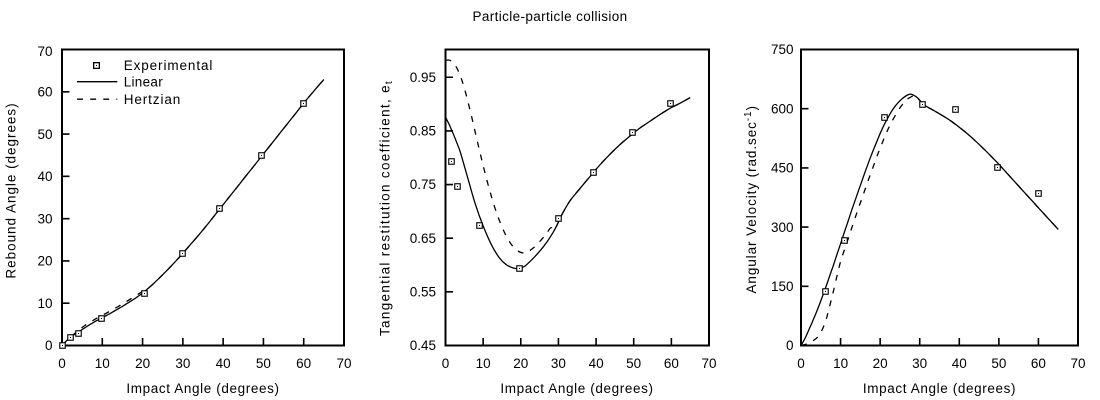 This screenshot has height=400, width=1100. I want to click on svg-text: 150, so click(782, 286).